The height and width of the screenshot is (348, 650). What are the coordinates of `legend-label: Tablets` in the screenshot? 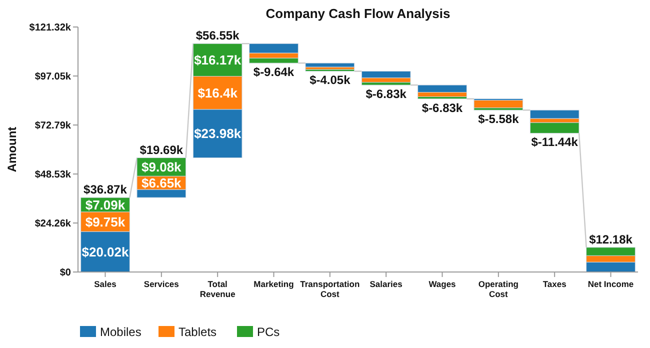 It's located at (197, 332).